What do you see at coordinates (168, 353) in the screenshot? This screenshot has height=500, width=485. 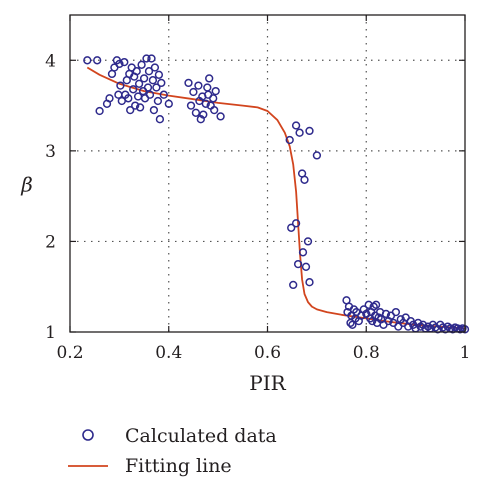 I see `x-tick-label: 0.4` at bounding box center [168, 353].